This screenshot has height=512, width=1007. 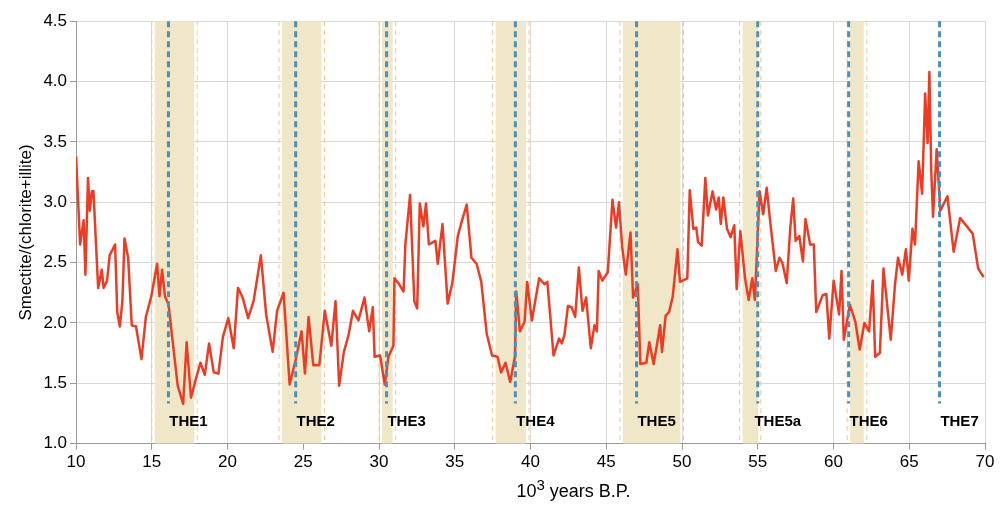 What do you see at coordinates (682, 462) in the screenshot?
I see `x-tick-label: 50` at bounding box center [682, 462].